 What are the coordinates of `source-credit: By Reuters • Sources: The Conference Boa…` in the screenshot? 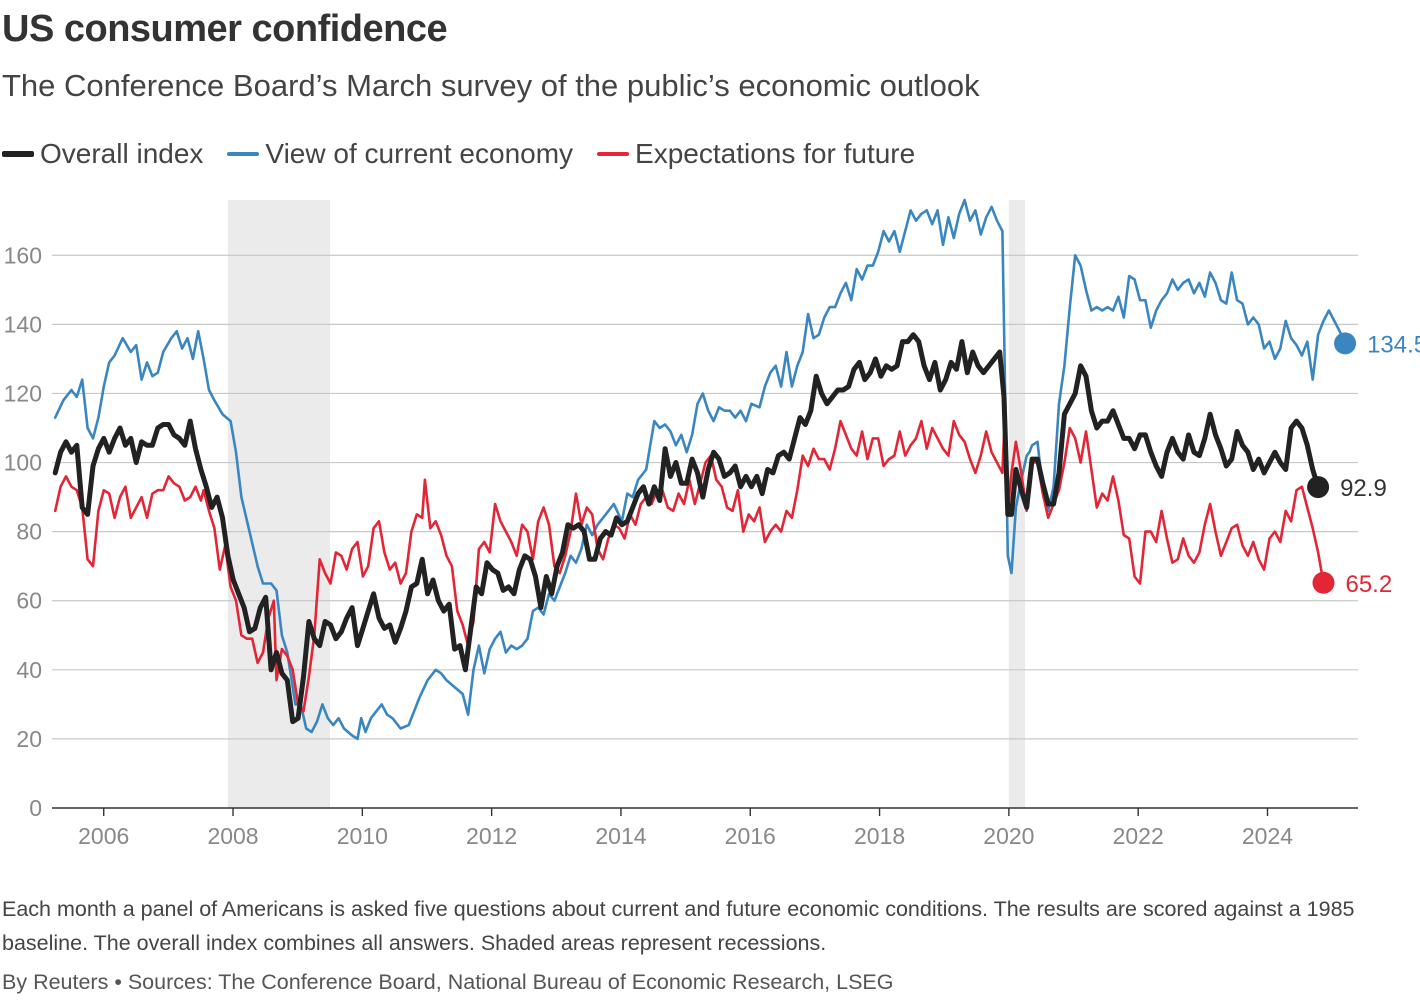 It's located at (448, 982).